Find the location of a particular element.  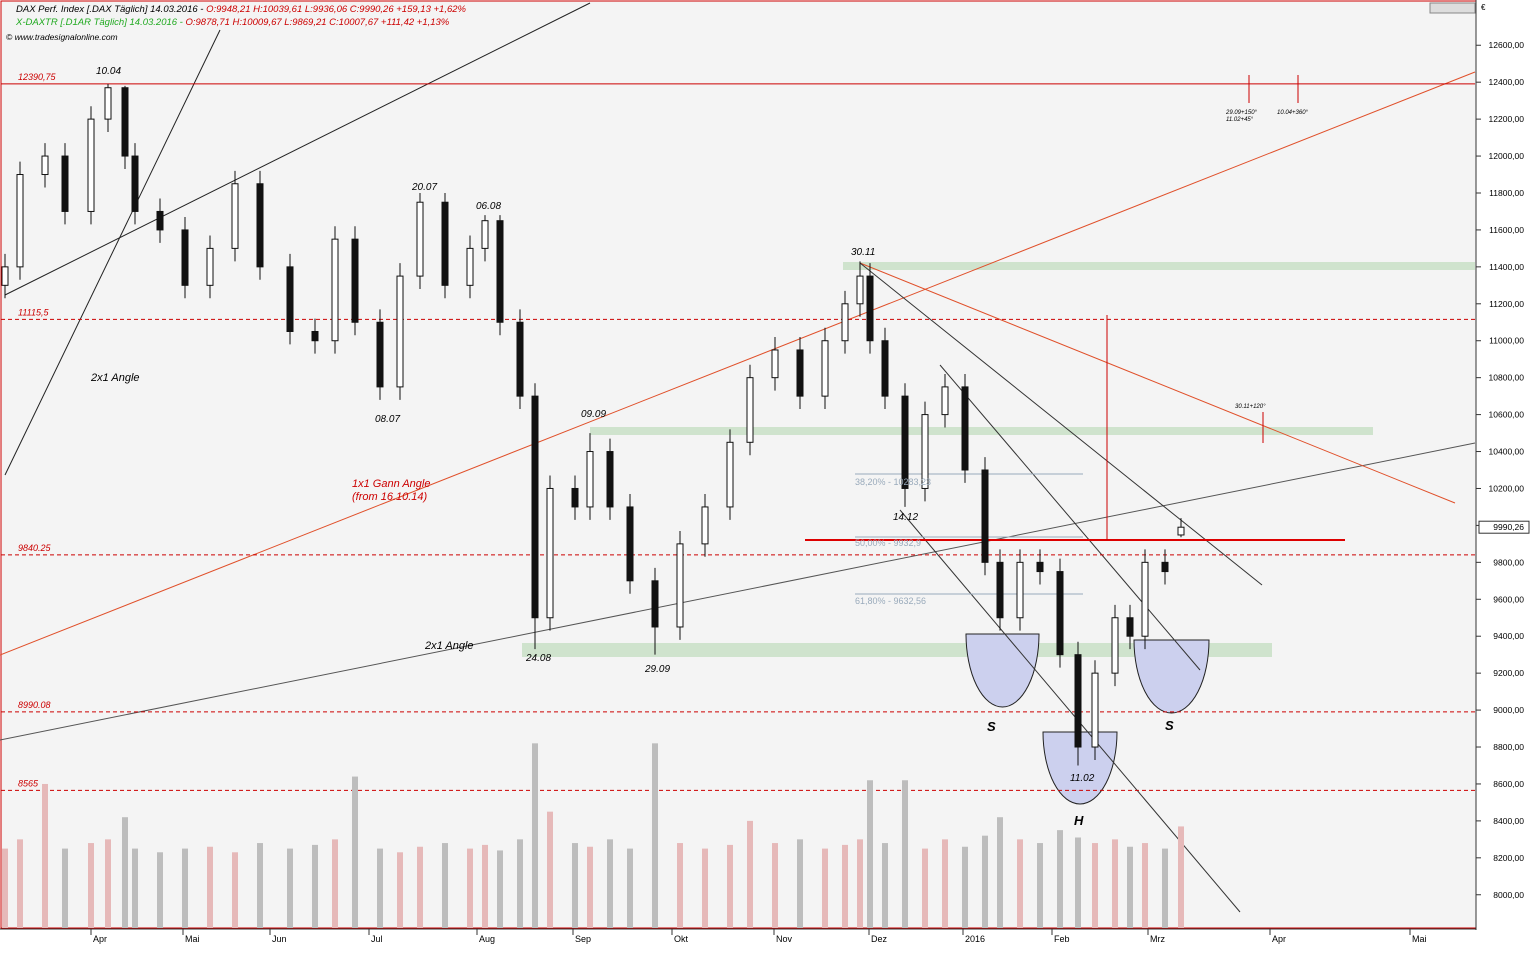

annotation: 10.04 is located at coordinates (108, 71).